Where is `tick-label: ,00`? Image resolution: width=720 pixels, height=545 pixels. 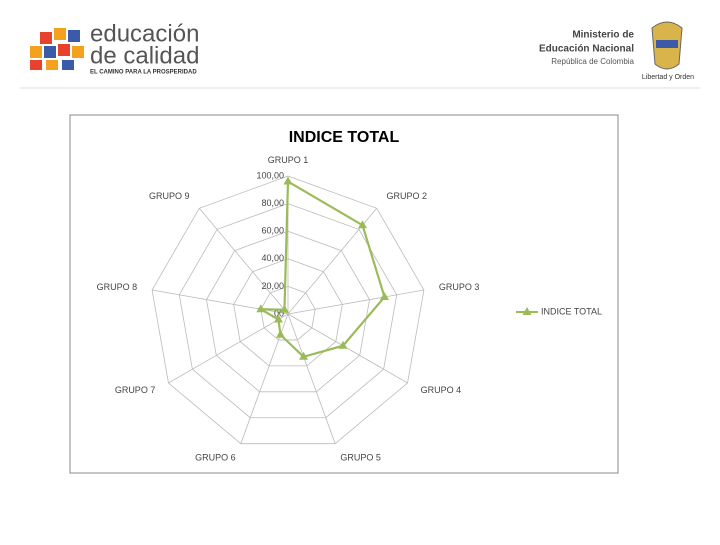
tick-label: ,00 is located at coordinates (277, 313).